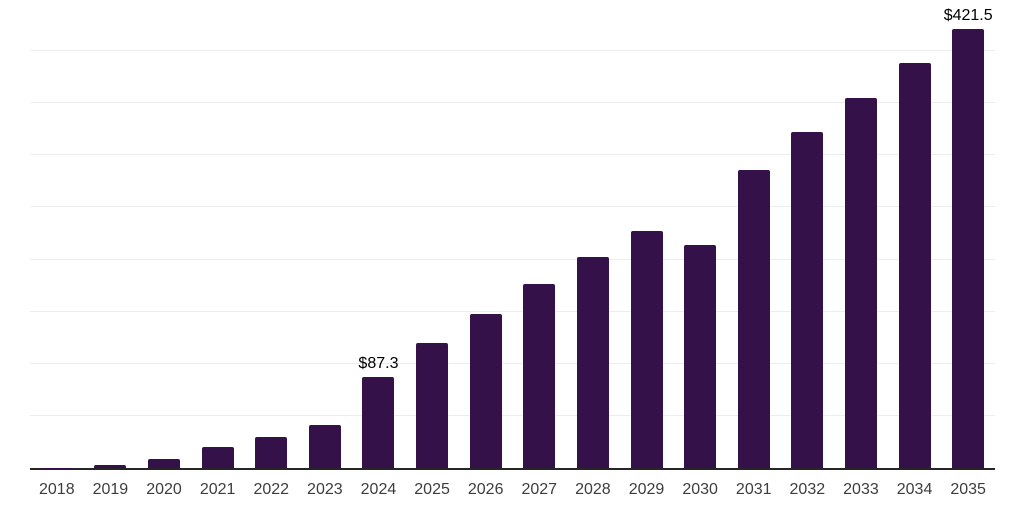 Image resolution: width=1024 pixels, height=512 pixels. Describe the element at coordinates (325, 489) in the screenshot. I see `x-tick-label: 2023` at that location.